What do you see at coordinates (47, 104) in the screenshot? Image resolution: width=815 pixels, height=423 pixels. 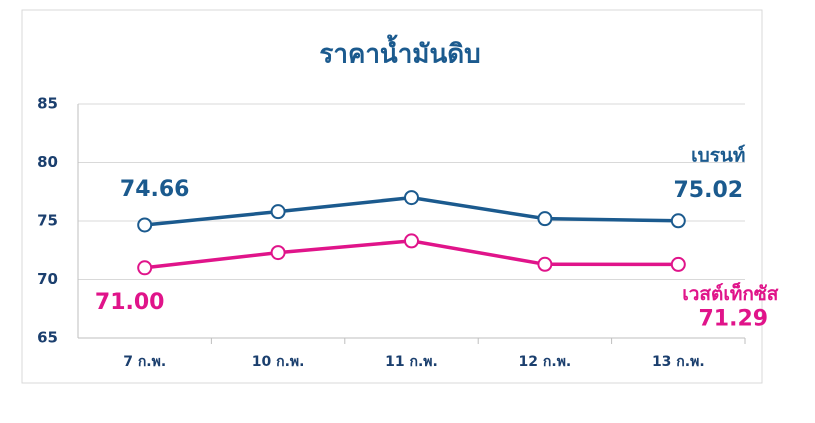 I see `y-tick-label: 85` at bounding box center [47, 104].